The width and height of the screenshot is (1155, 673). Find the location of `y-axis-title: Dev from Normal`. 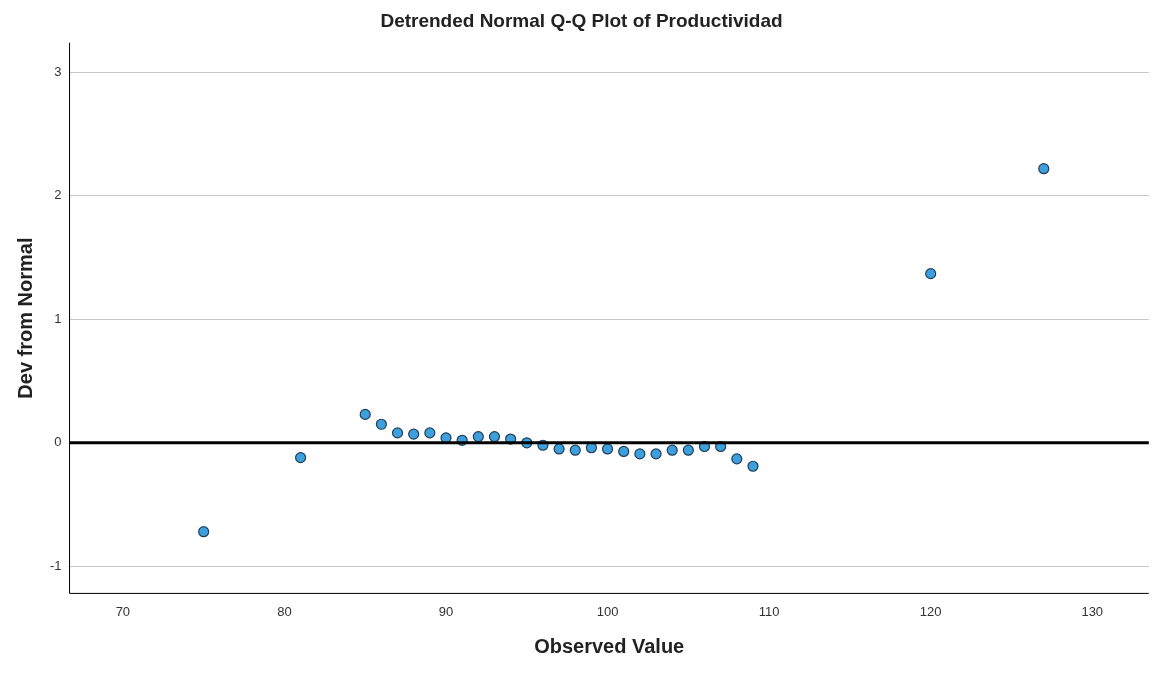

y-axis-title: Dev from Normal is located at coordinates (24, 318).